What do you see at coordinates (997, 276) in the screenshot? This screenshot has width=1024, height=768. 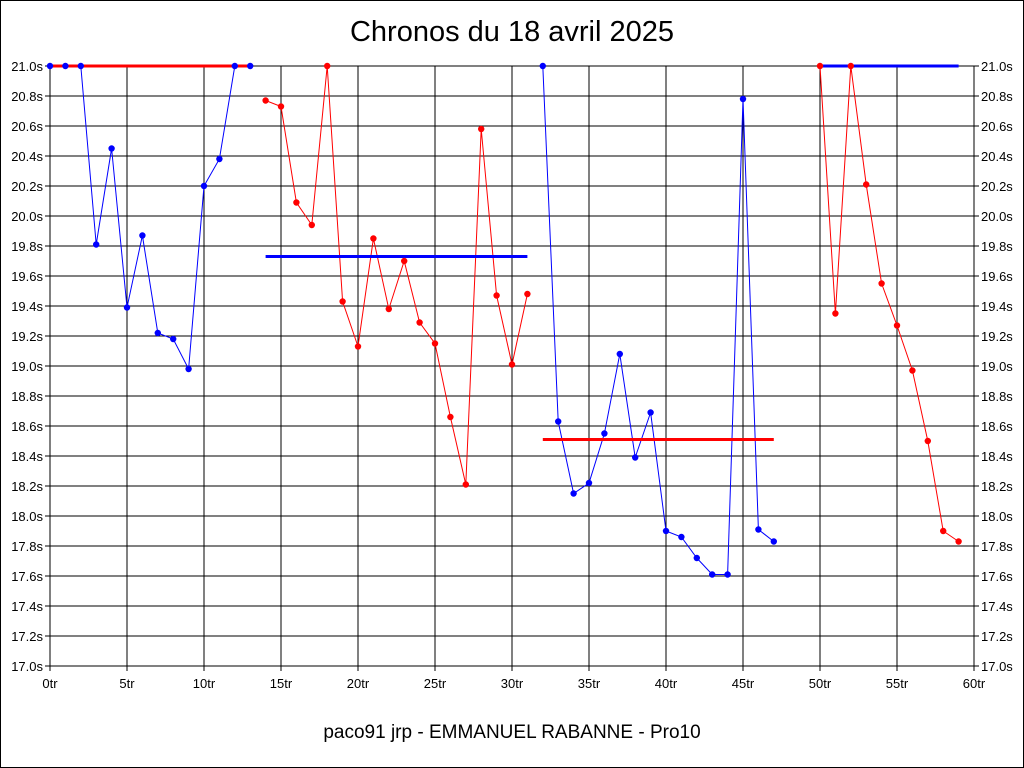 I see `y-tick-label-right: 19.6s` at bounding box center [997, 276].